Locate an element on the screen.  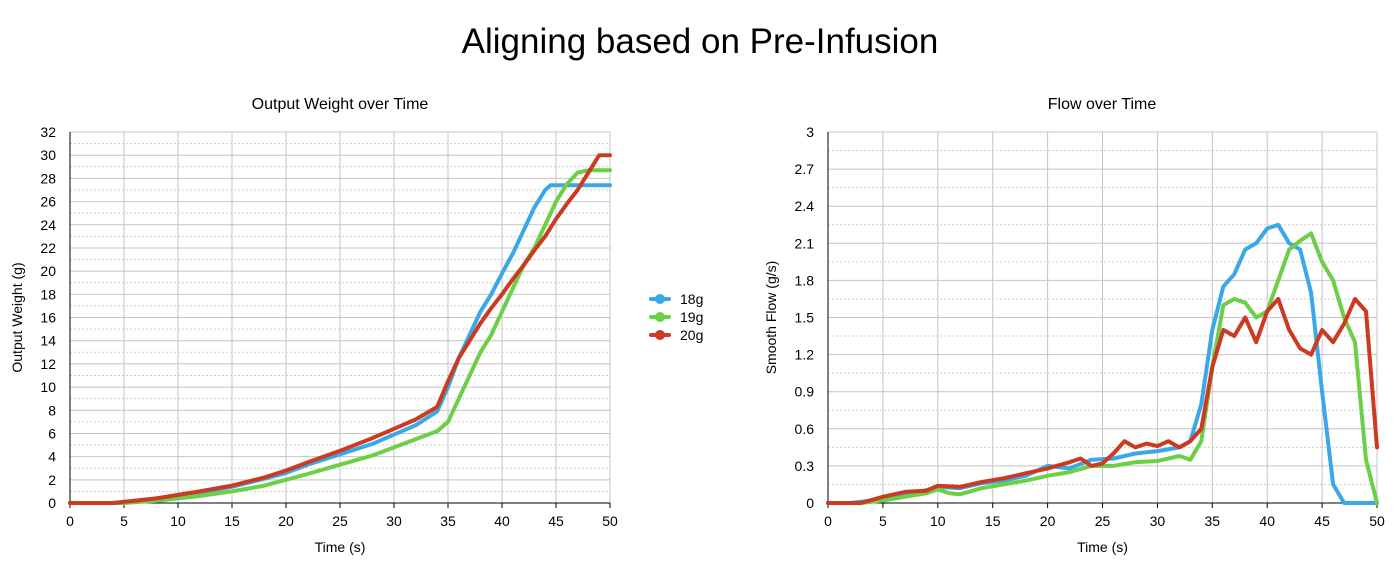
y-tick-label: 3 is located at coordinates (810, 132).